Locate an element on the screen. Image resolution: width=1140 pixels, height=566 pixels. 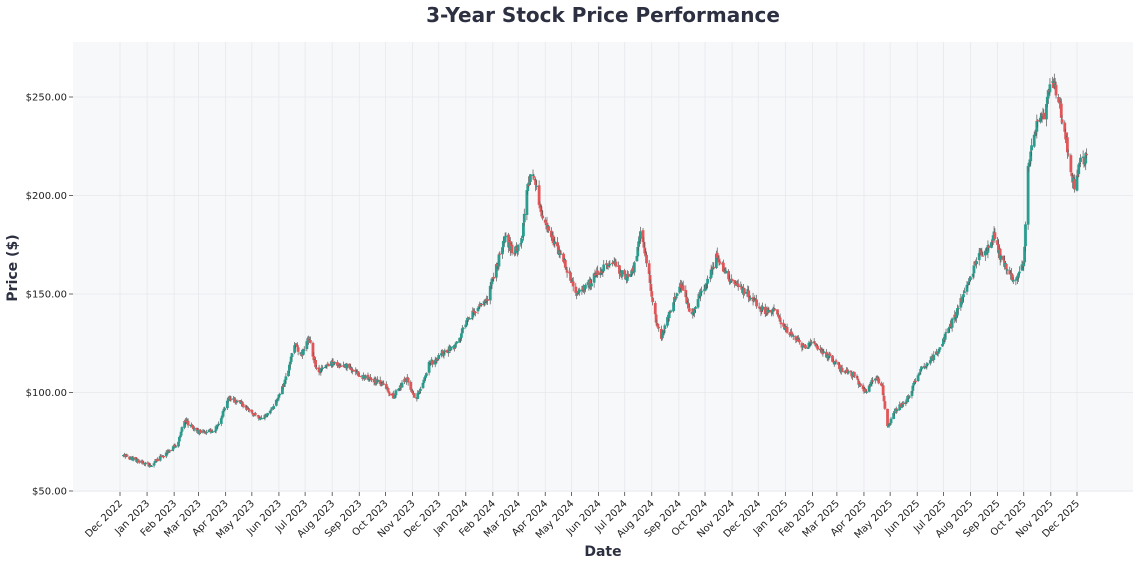
y-axis-ticks: $50.00 $100.00 $150.00 $200.00 $250.00 is located at coordinates (49, 295).